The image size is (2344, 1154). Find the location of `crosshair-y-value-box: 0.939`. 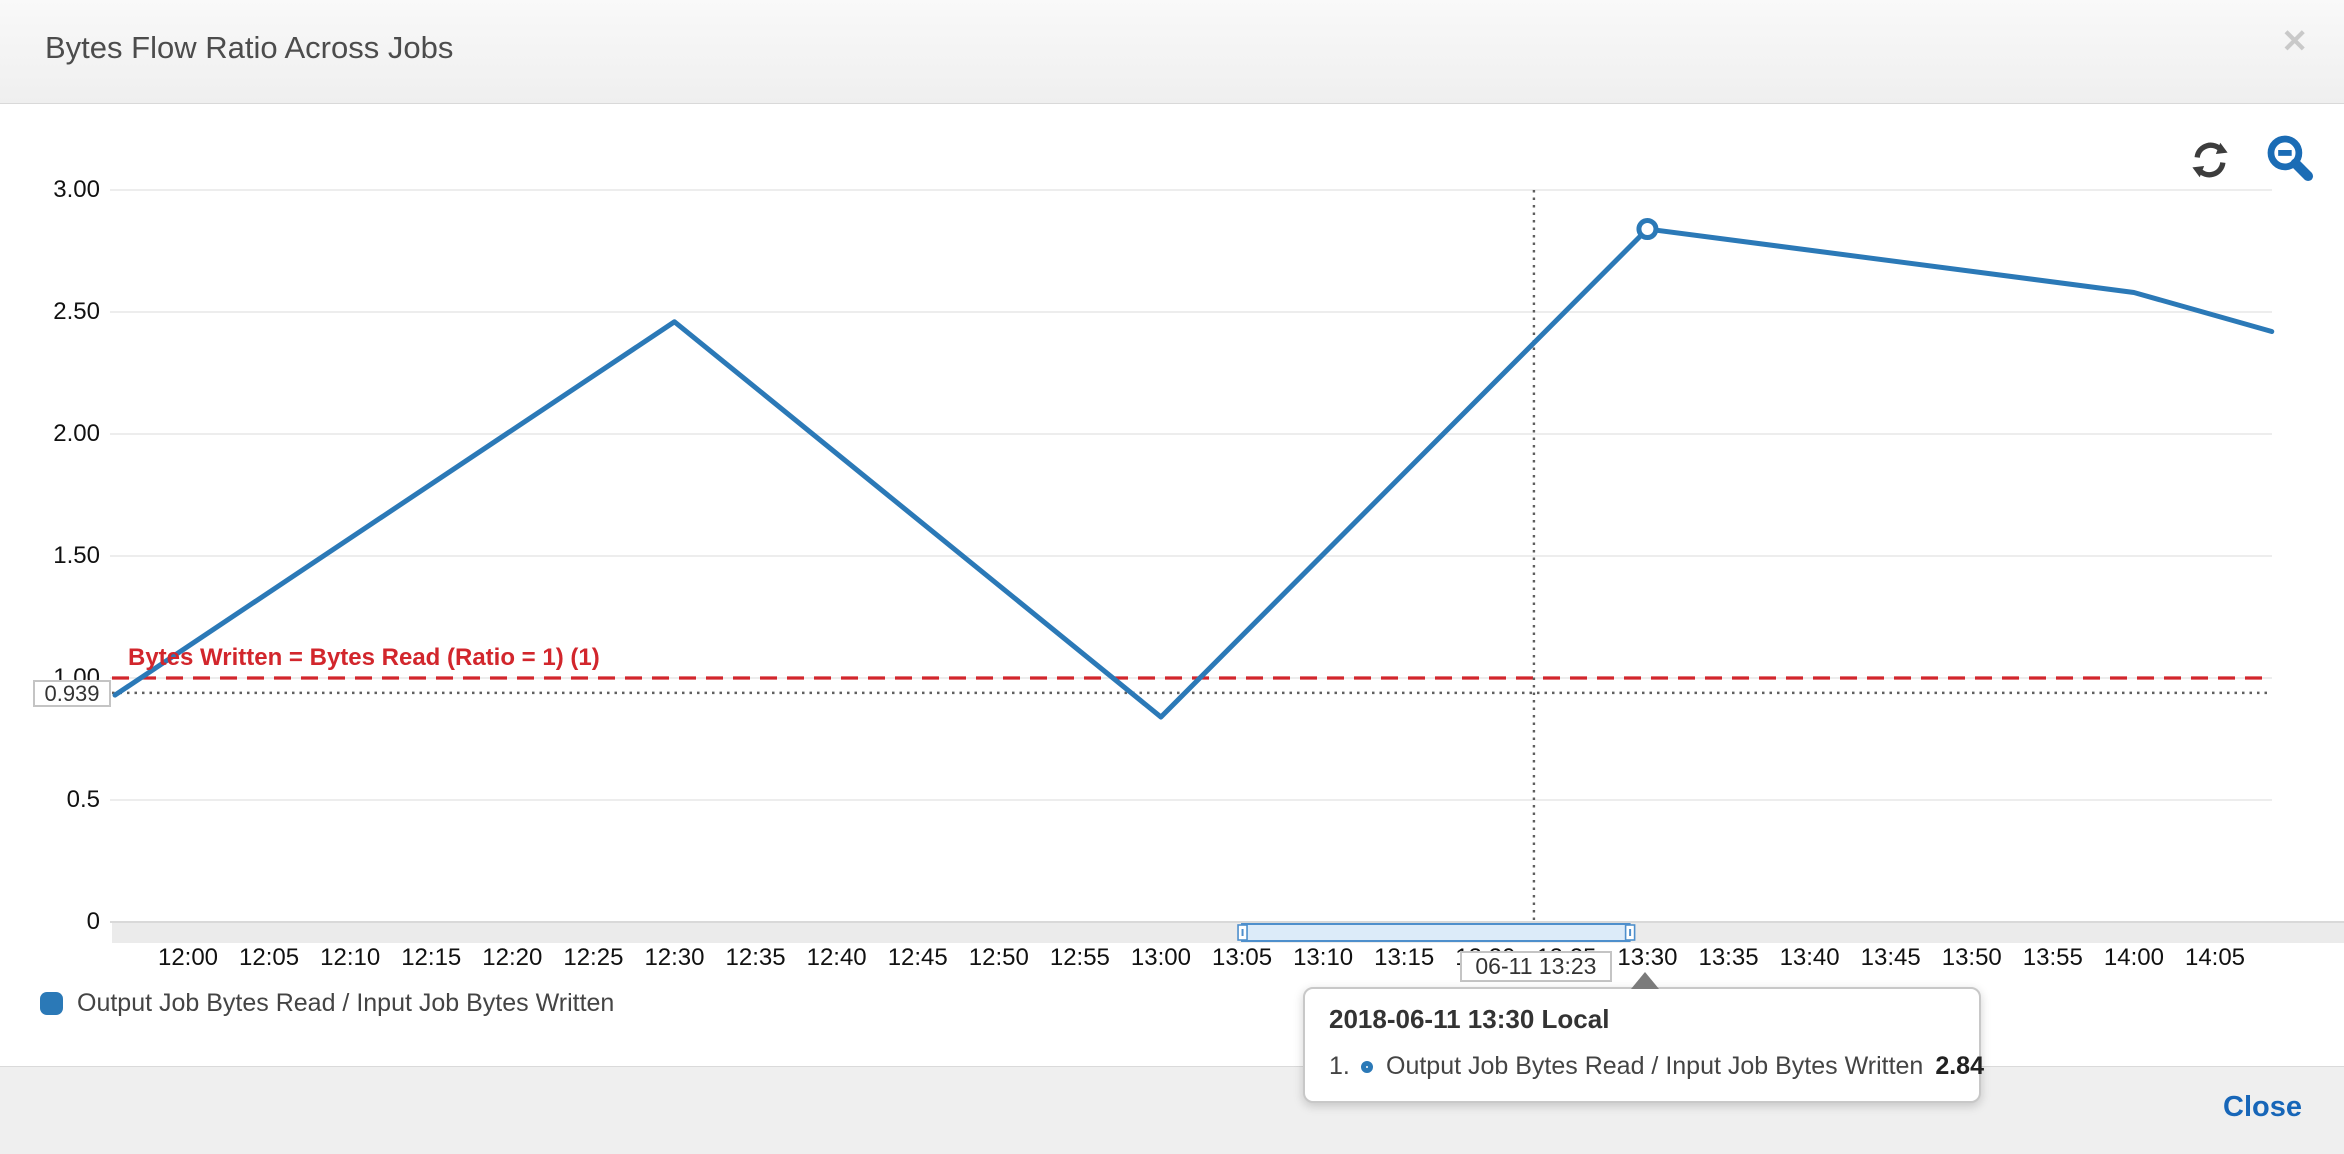

crosshair-y-value-box: 0.939 is located at coordinates (72, 693).